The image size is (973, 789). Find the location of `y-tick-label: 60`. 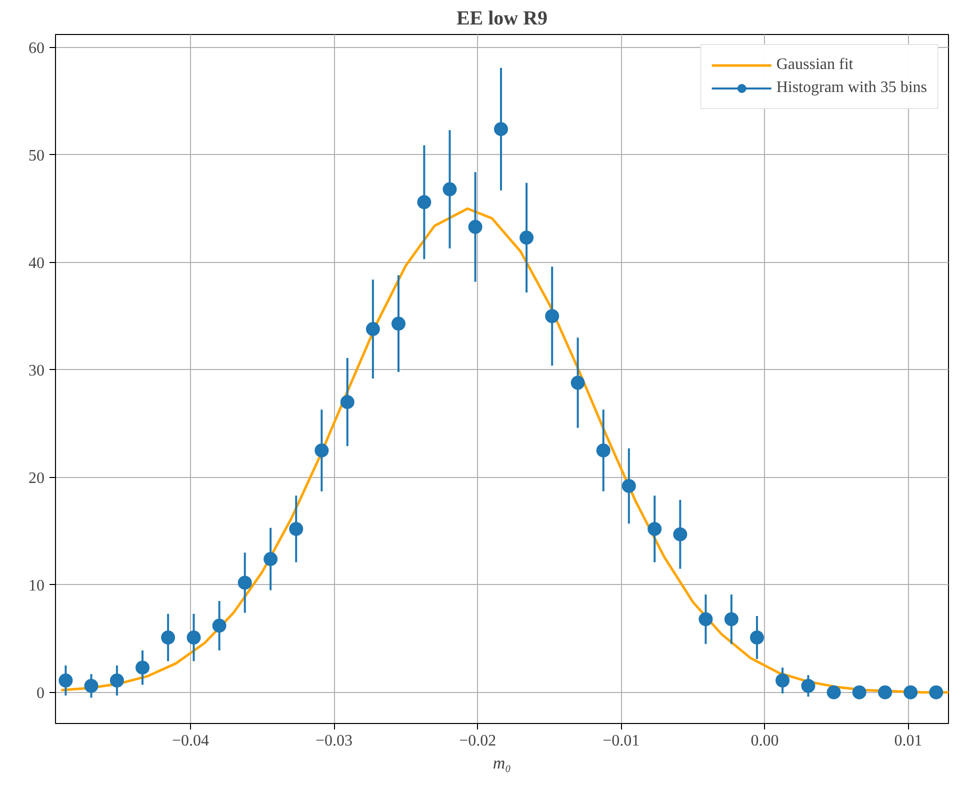

y-tick-label: 60 is located at coordinates (36, 48).